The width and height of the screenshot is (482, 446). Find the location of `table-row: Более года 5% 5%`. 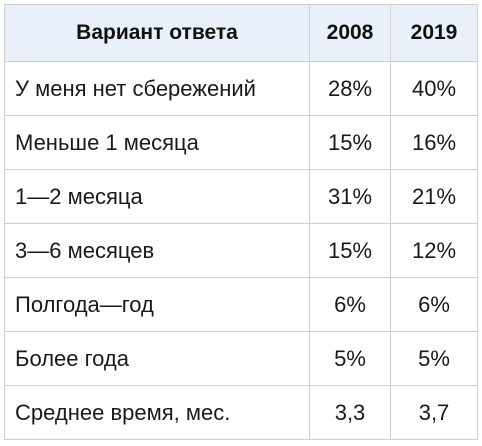

table-row: Более года 5% 5% is located at coordinates (241, 358).